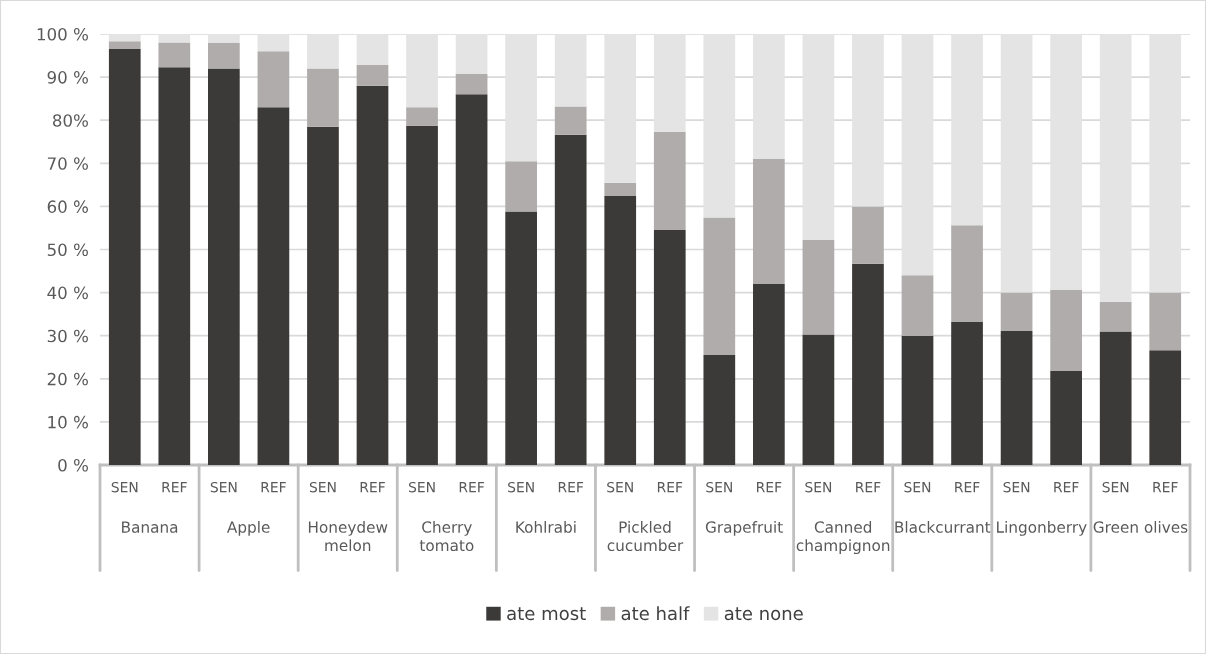  Describe the element at coordinates (150, 527) in the screenshot. I see `text: Banana` at that location.